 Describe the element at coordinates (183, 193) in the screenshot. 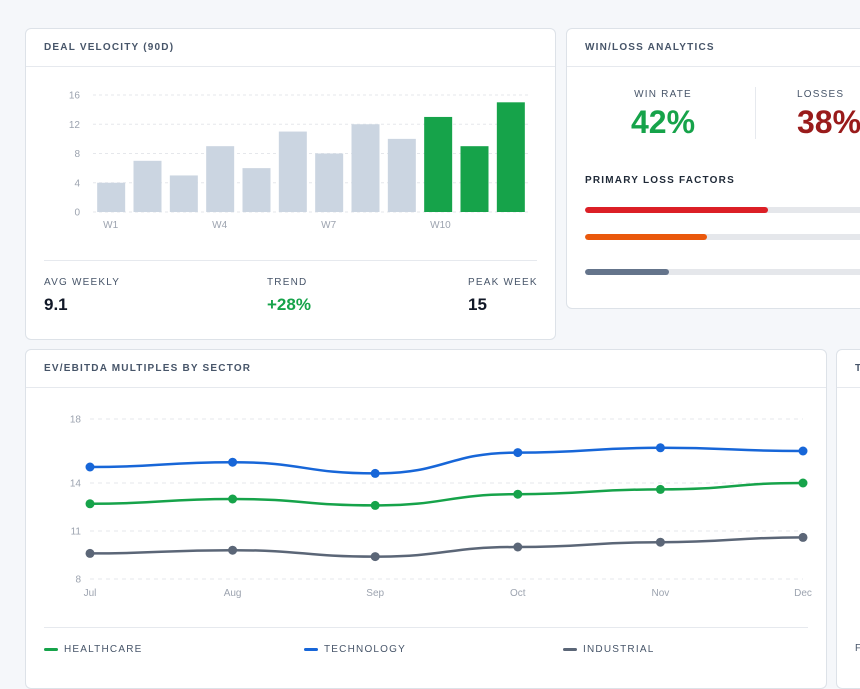

I see `bar-w3` at that location.